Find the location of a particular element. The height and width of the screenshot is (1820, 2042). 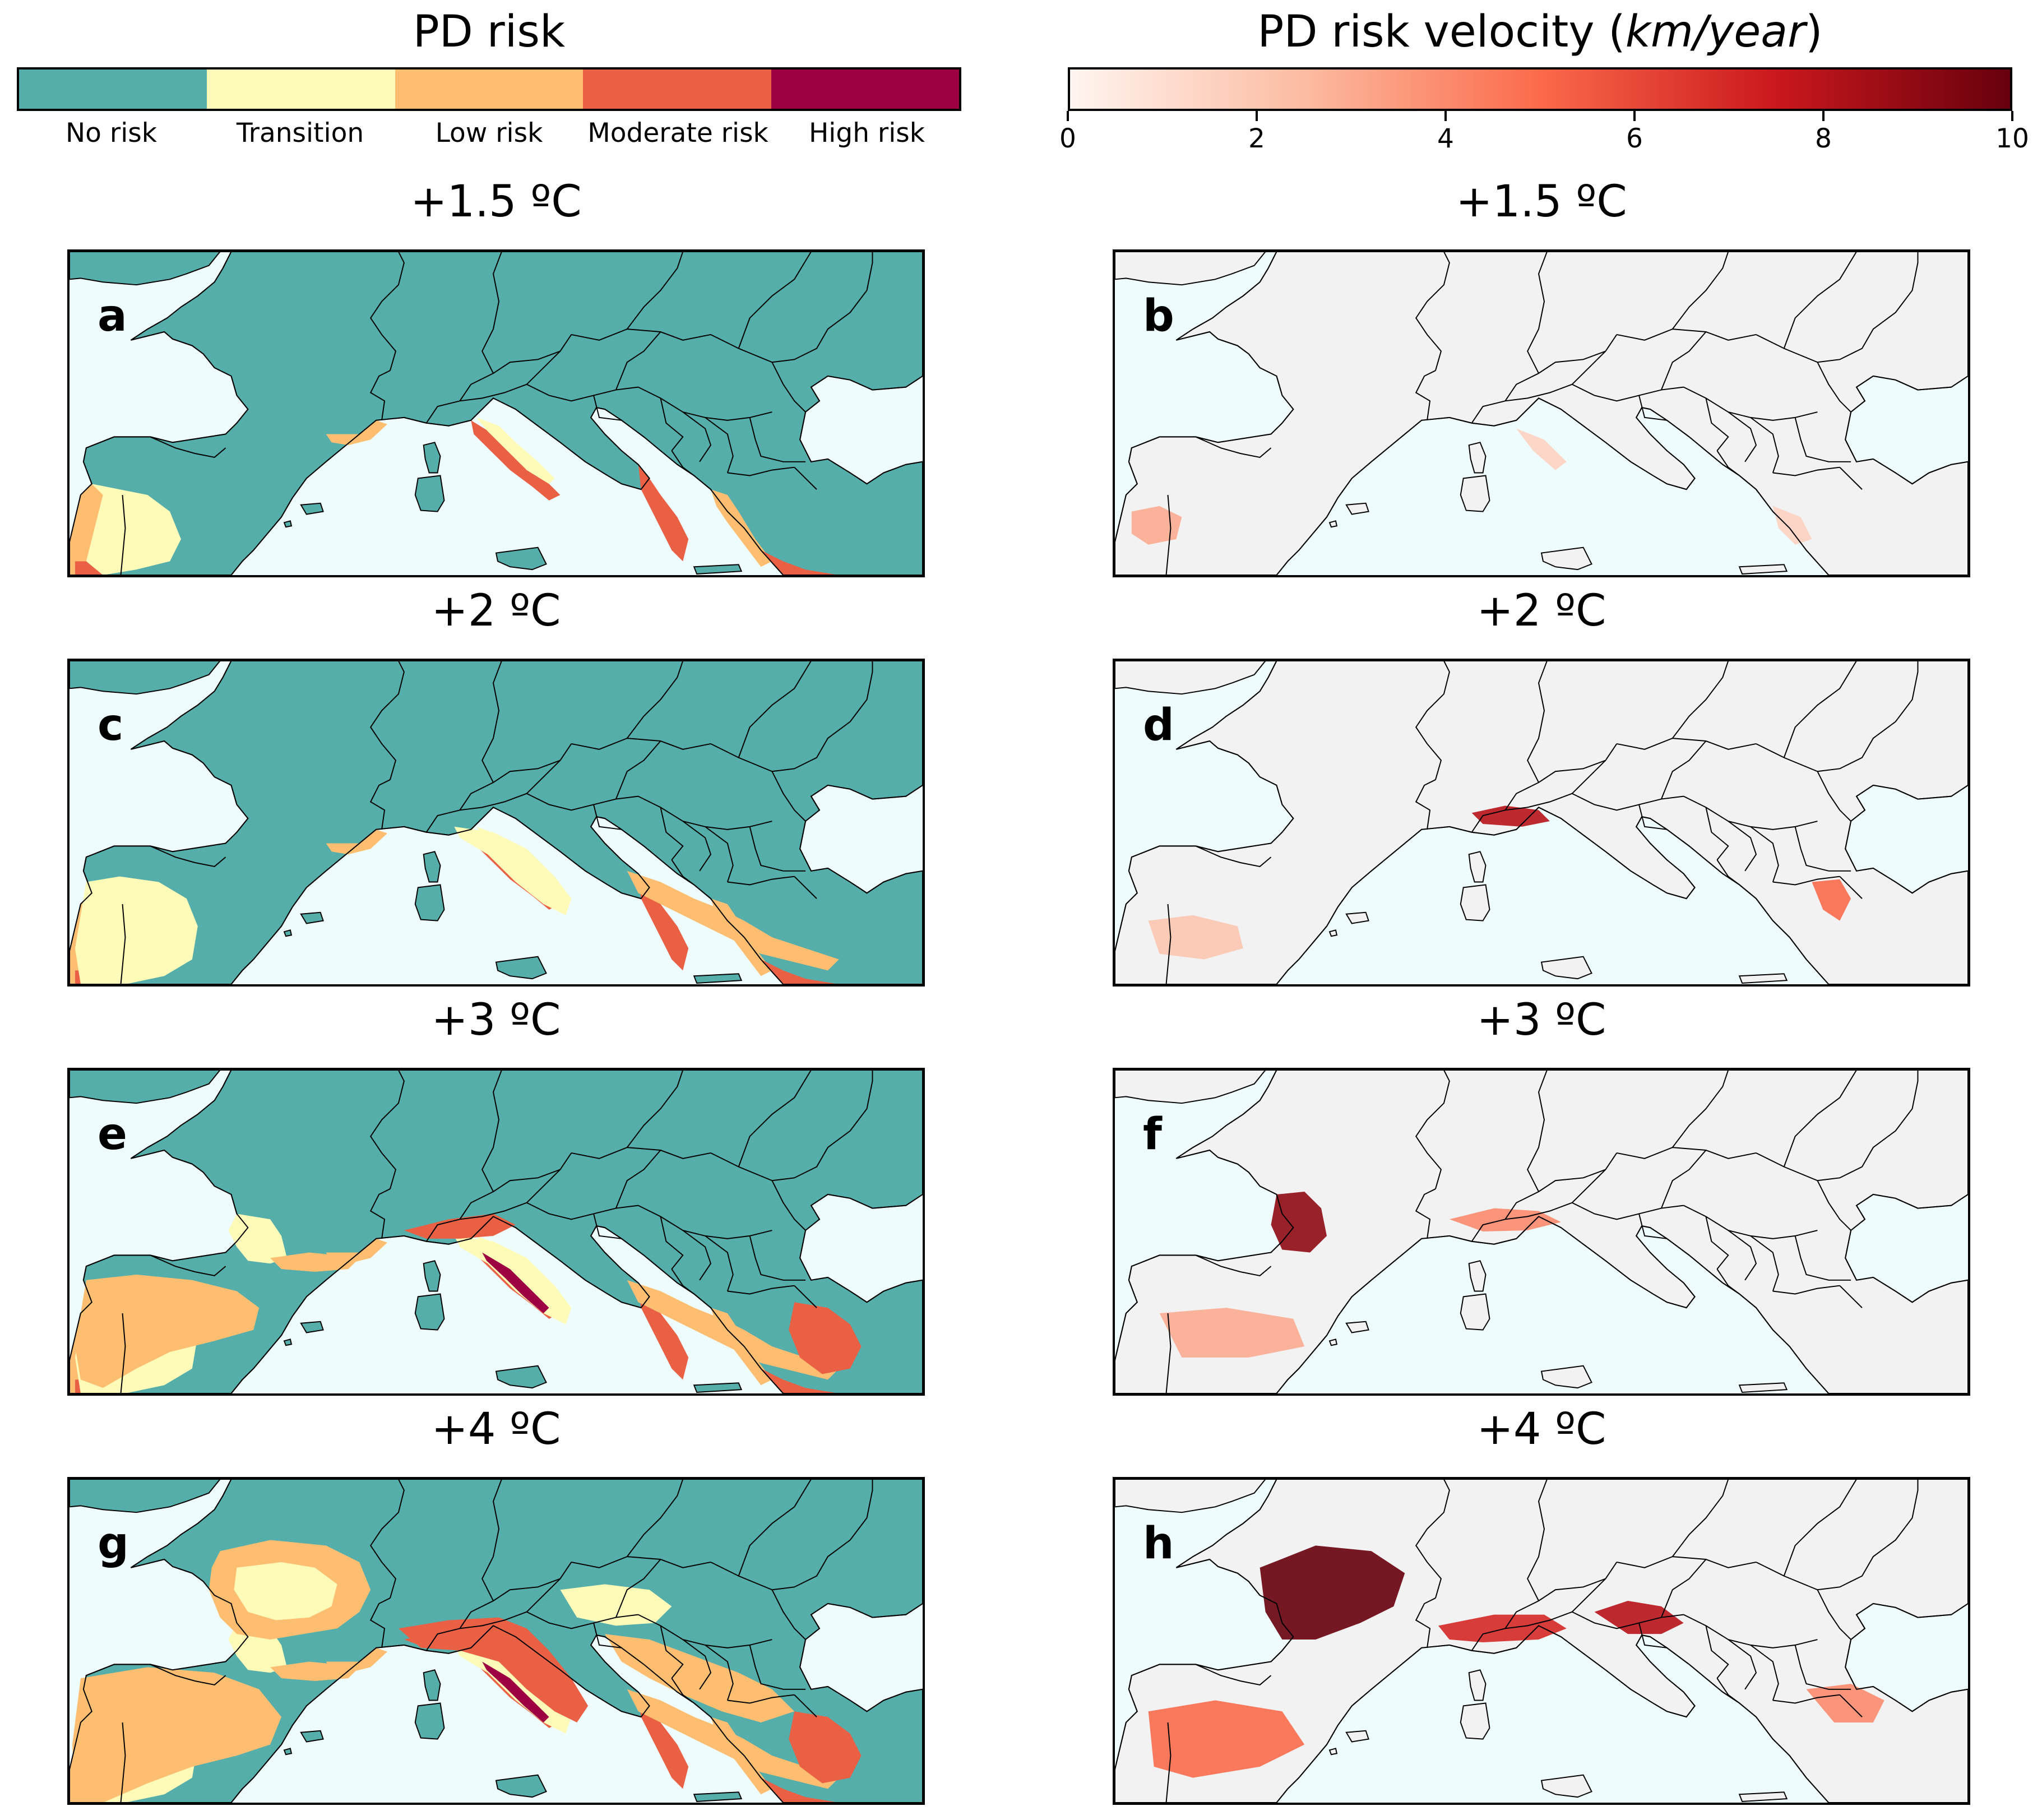

map-panel-b: b is located at coordinates (1541, 413).